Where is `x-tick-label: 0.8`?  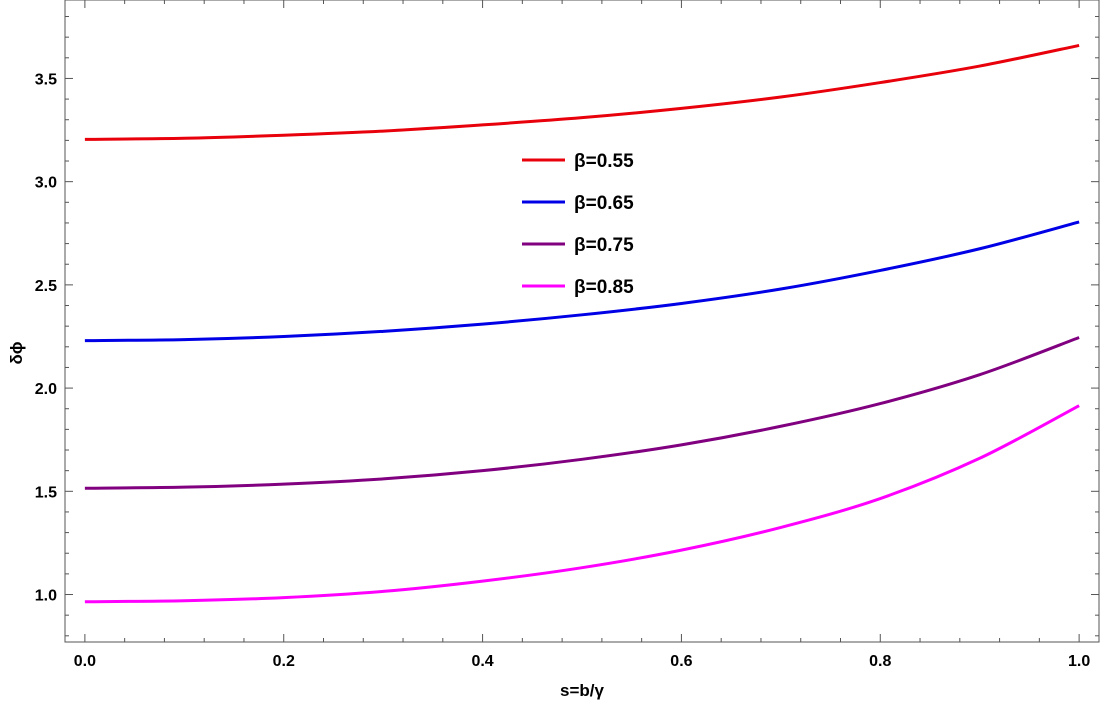
x-tick-label: 0.8 is located at coordinates (880, 661).